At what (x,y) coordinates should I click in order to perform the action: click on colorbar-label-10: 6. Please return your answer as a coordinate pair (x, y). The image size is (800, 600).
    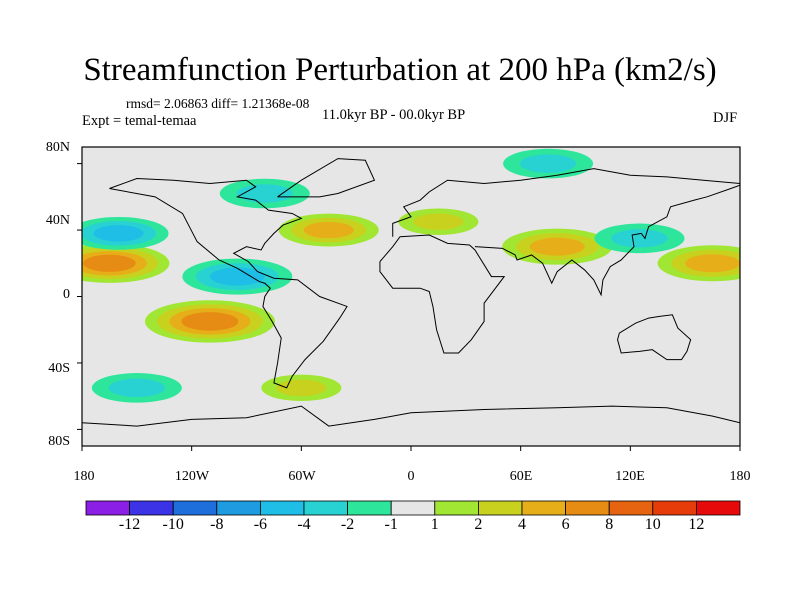
    Looking at the image, I should click on (565, 524).